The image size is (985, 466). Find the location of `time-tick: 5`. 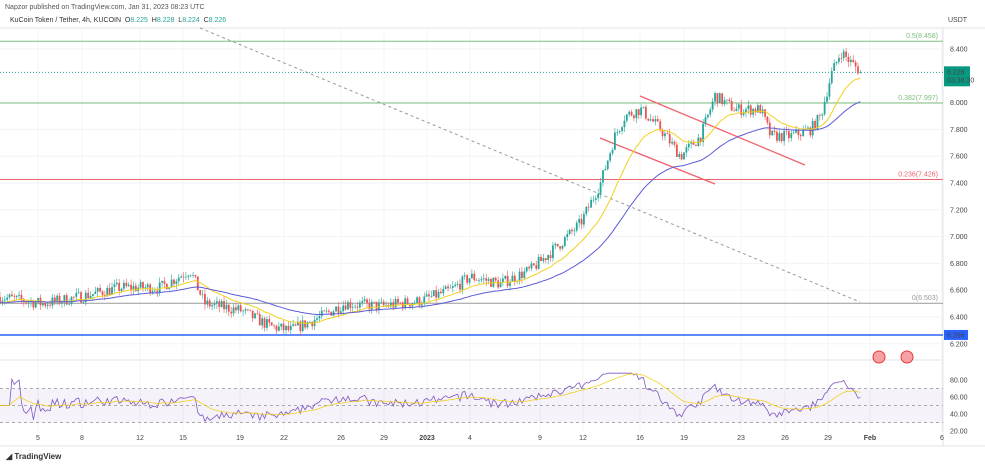

time-tick: 5 is located at coordinates (38, 438).